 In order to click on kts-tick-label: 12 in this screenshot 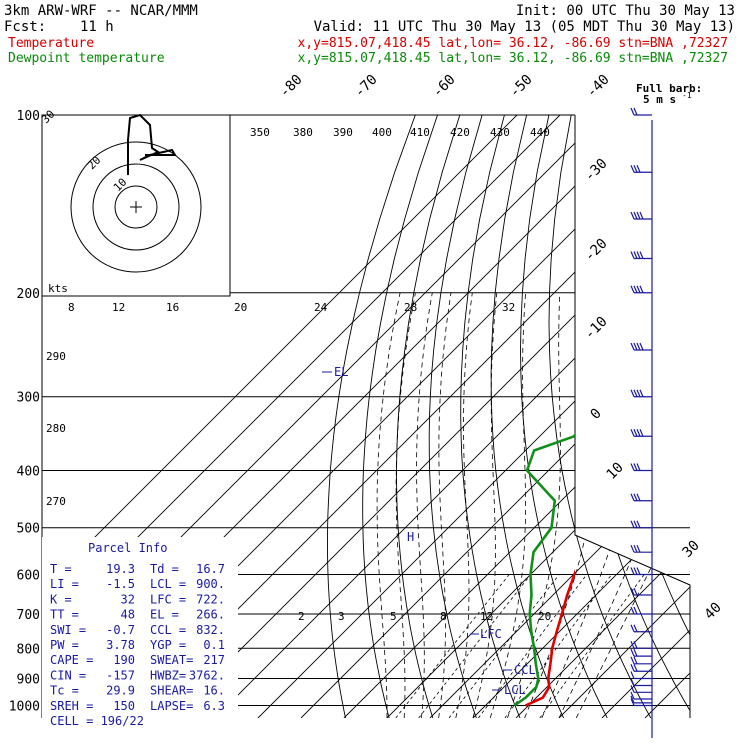, I will do `click(118, 307)`.